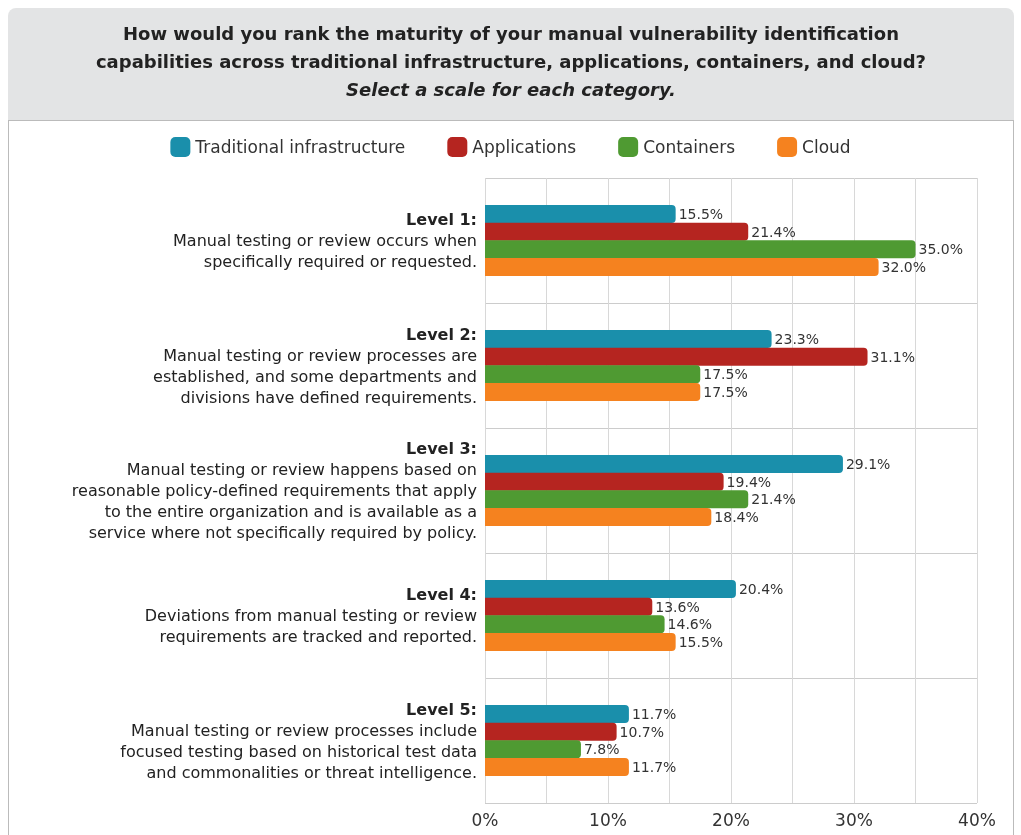 The height and width of the screenshot is (835, 1021). What do you see at coordinates (325, 240) in the screenshot?
I see `y-tick-label: Level 1: Manual testing or review occurs when specifically required or requested.` at bounding box center [325, 240].